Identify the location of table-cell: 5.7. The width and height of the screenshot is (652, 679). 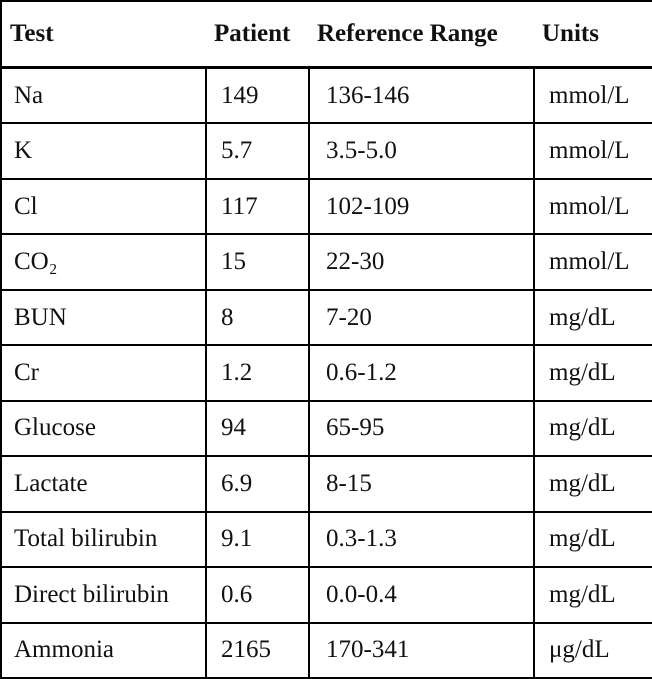
(257, 151).